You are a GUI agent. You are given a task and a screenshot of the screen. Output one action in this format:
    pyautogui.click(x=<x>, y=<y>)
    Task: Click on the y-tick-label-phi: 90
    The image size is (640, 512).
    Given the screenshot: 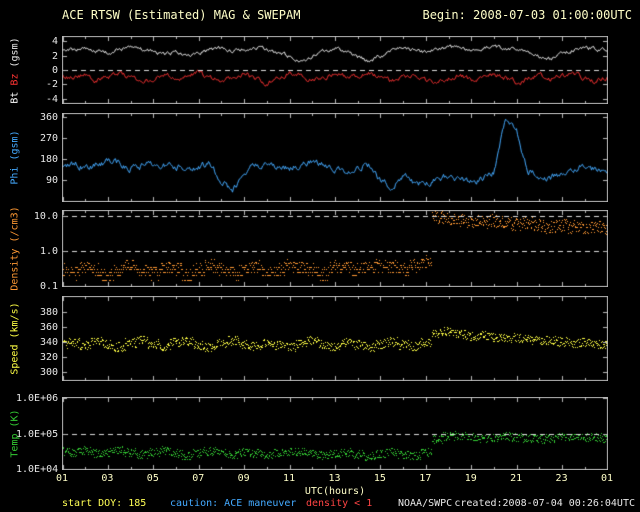 What is the action you would take?
    pyautogui.click(x=51, y=180)
    